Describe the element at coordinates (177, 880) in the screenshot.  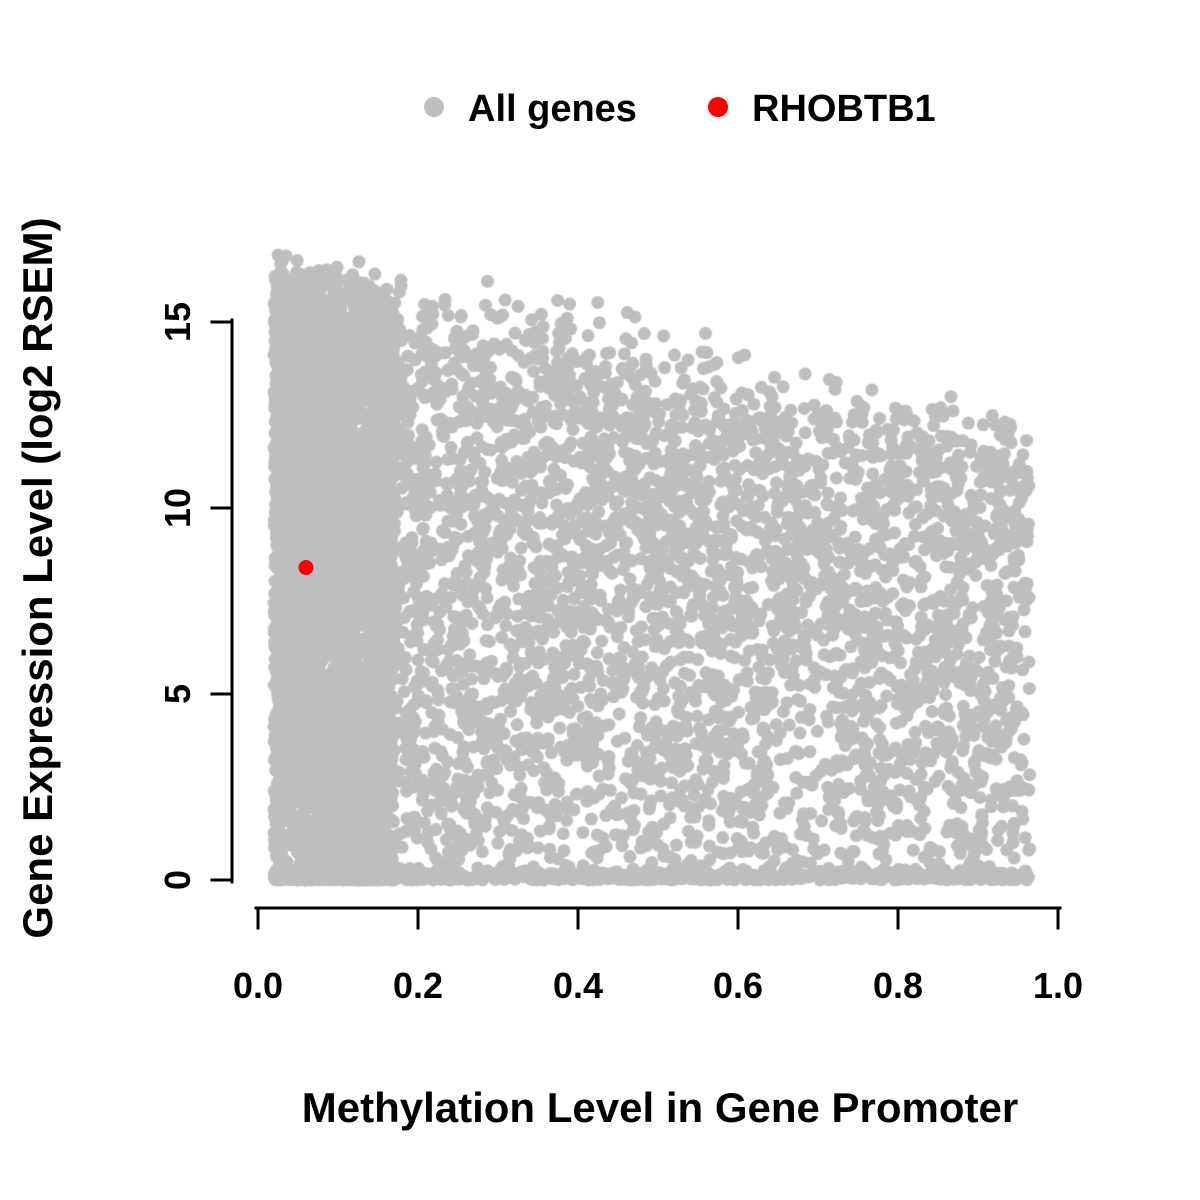
I see `y-tick-label: 0` at that location.